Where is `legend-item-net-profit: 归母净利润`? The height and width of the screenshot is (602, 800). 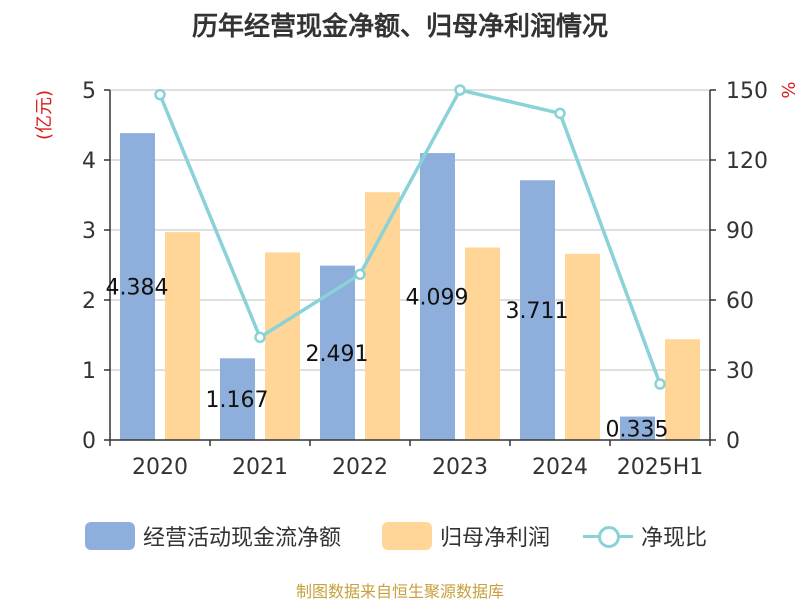 legend-item-net-profit: 归母净利润 is located at coordinates (466, 536).